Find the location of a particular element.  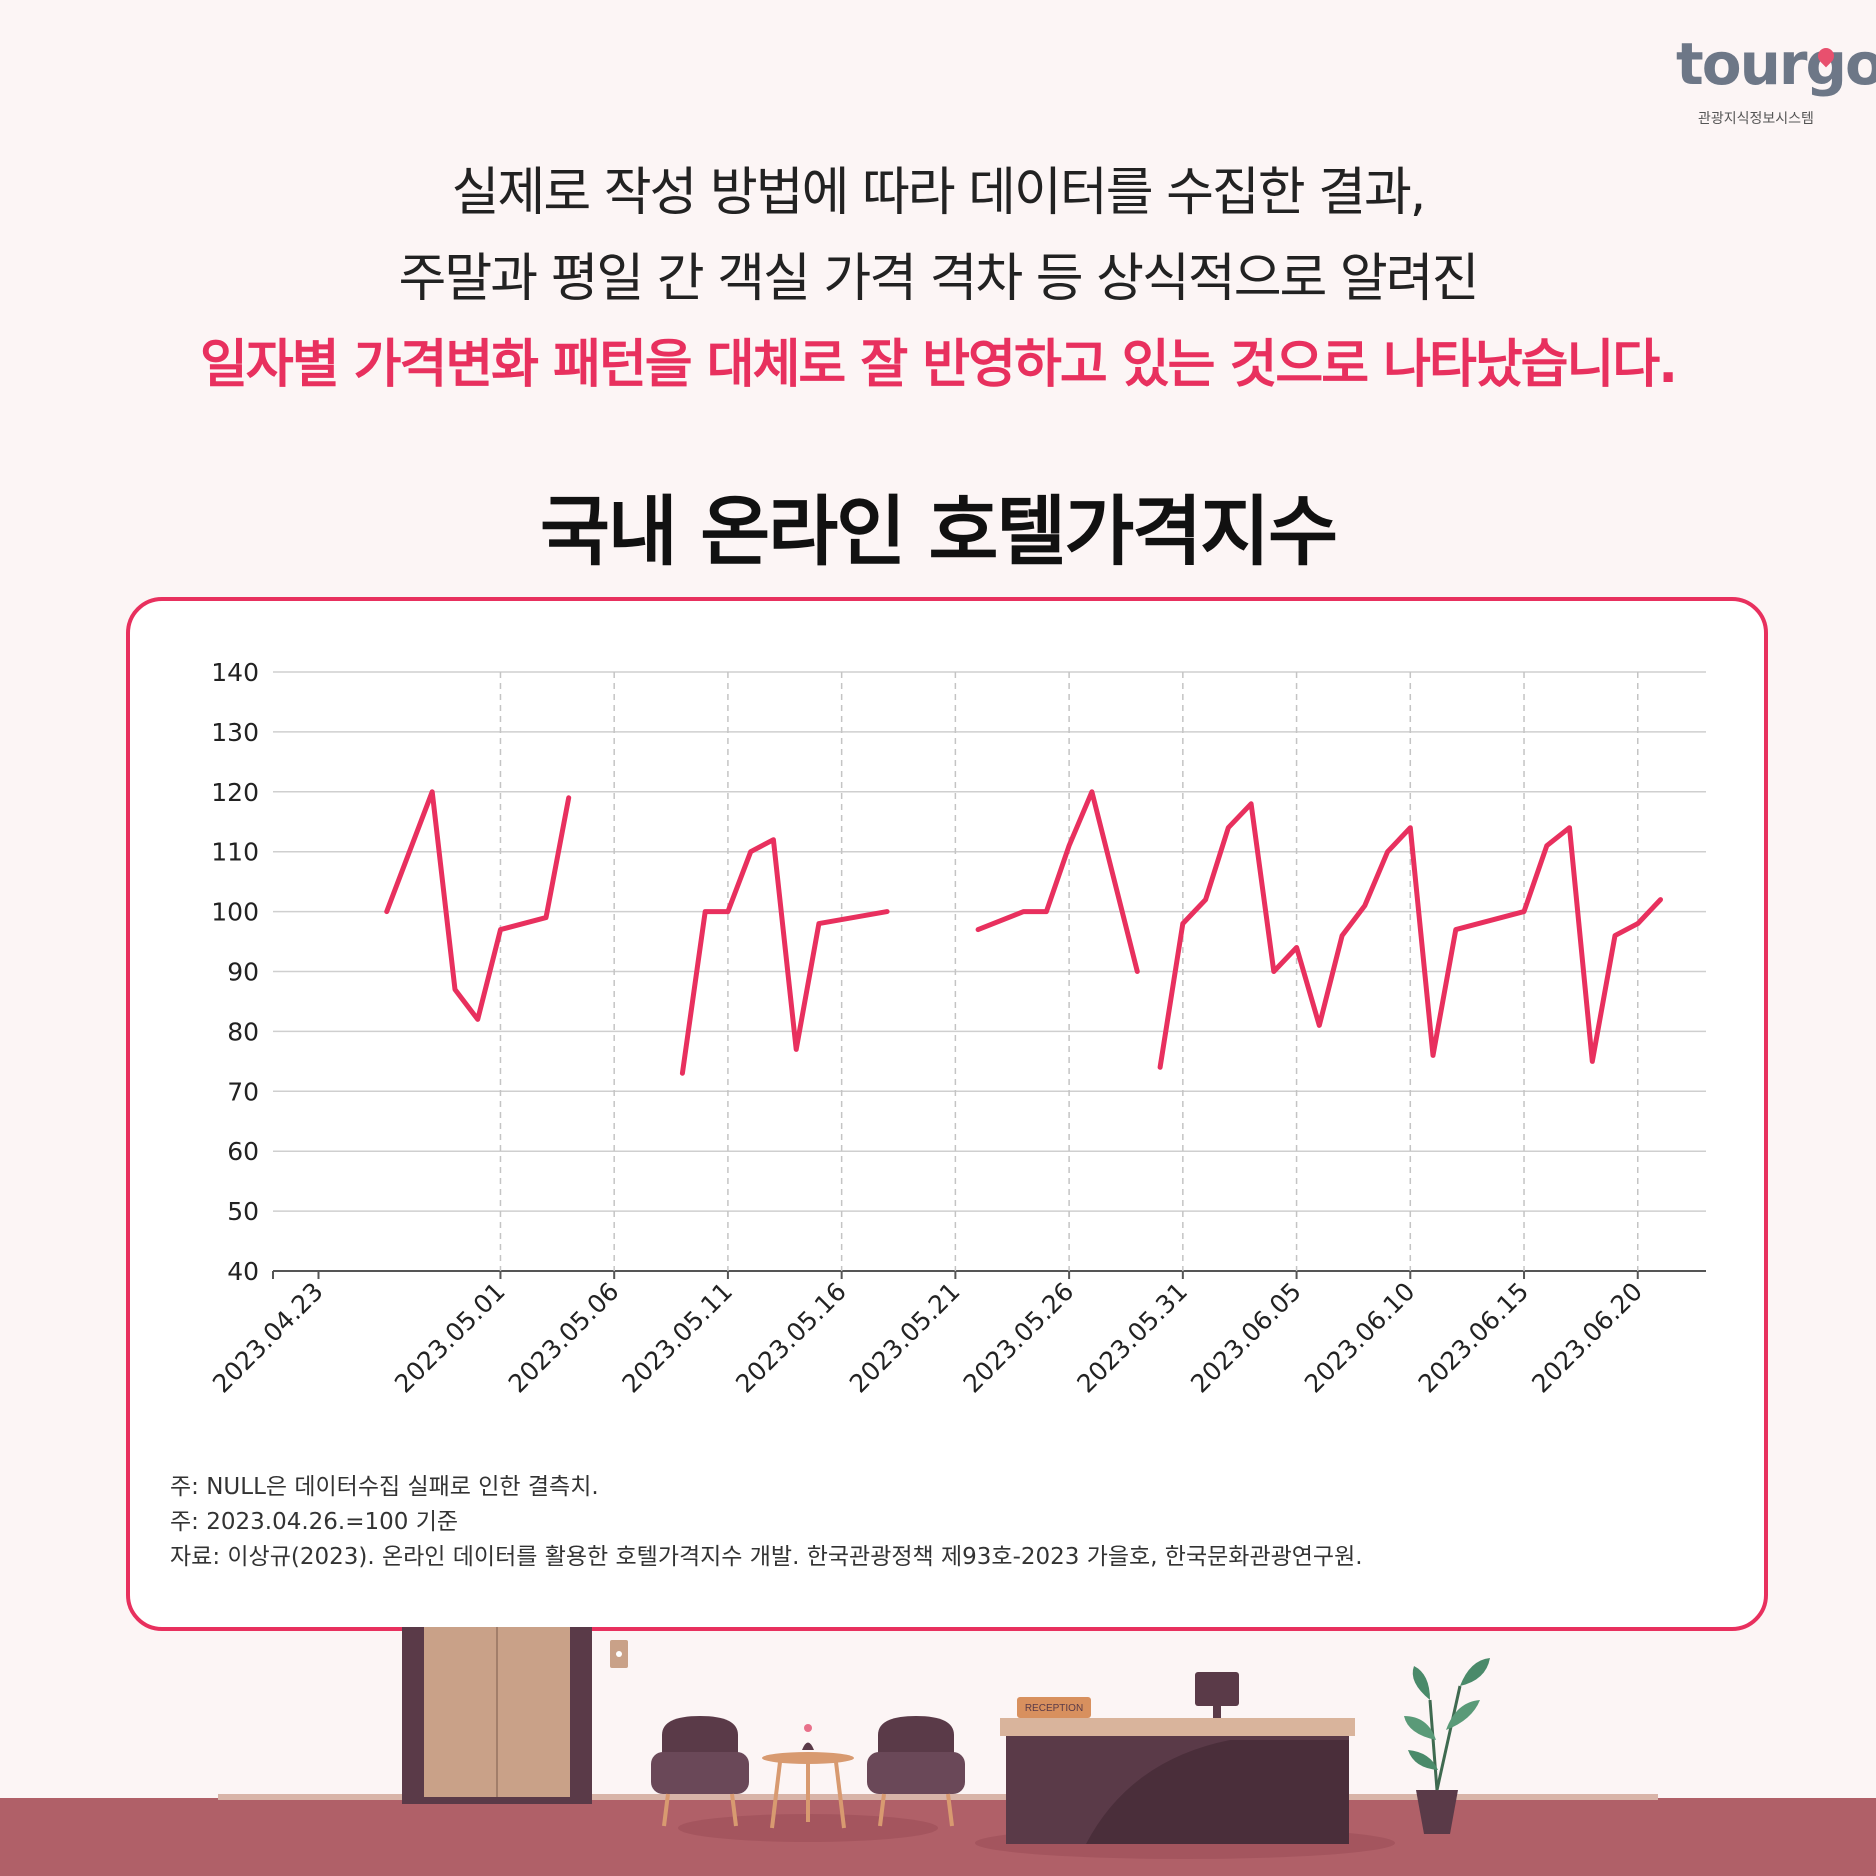

y-tick-label: 110 is located at coordinates (235, 852).